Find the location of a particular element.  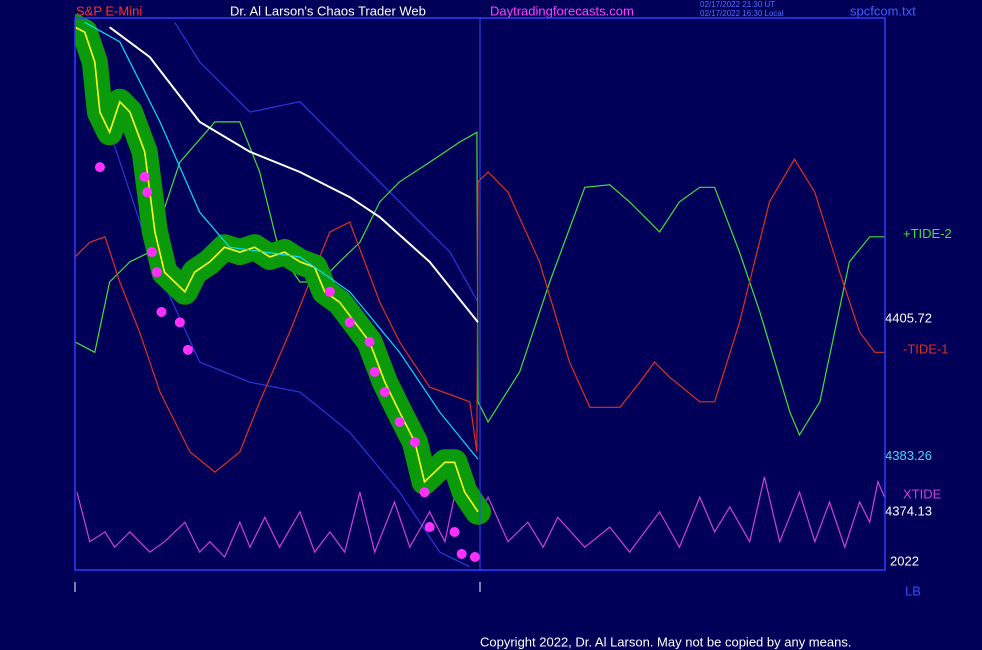

price-label: 4374.13 is located at coordinates (908, 511).